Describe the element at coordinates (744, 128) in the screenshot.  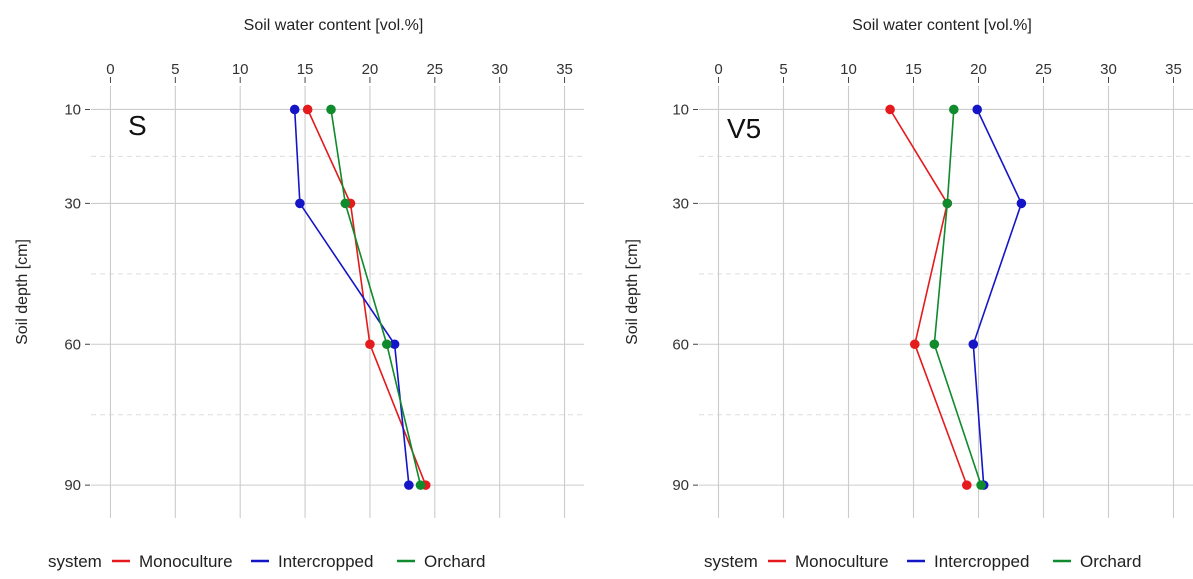
I see `panel-label: V5` at that location.